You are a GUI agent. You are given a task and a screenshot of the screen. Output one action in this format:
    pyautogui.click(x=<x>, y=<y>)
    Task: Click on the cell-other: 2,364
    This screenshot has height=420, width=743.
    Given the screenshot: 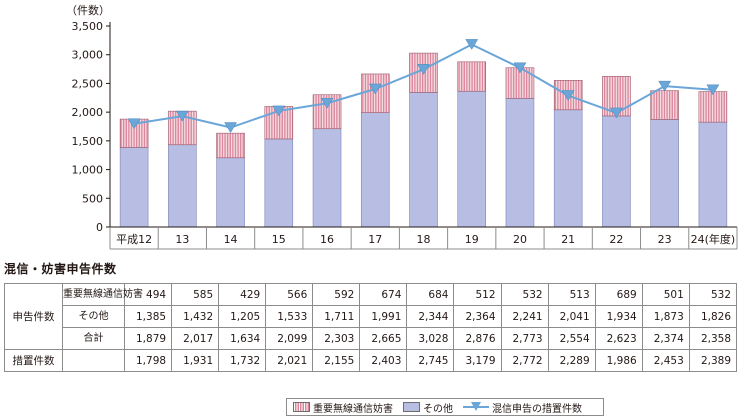 What is the action you would take?
    pyautogui.click(x=477, y=316)
    